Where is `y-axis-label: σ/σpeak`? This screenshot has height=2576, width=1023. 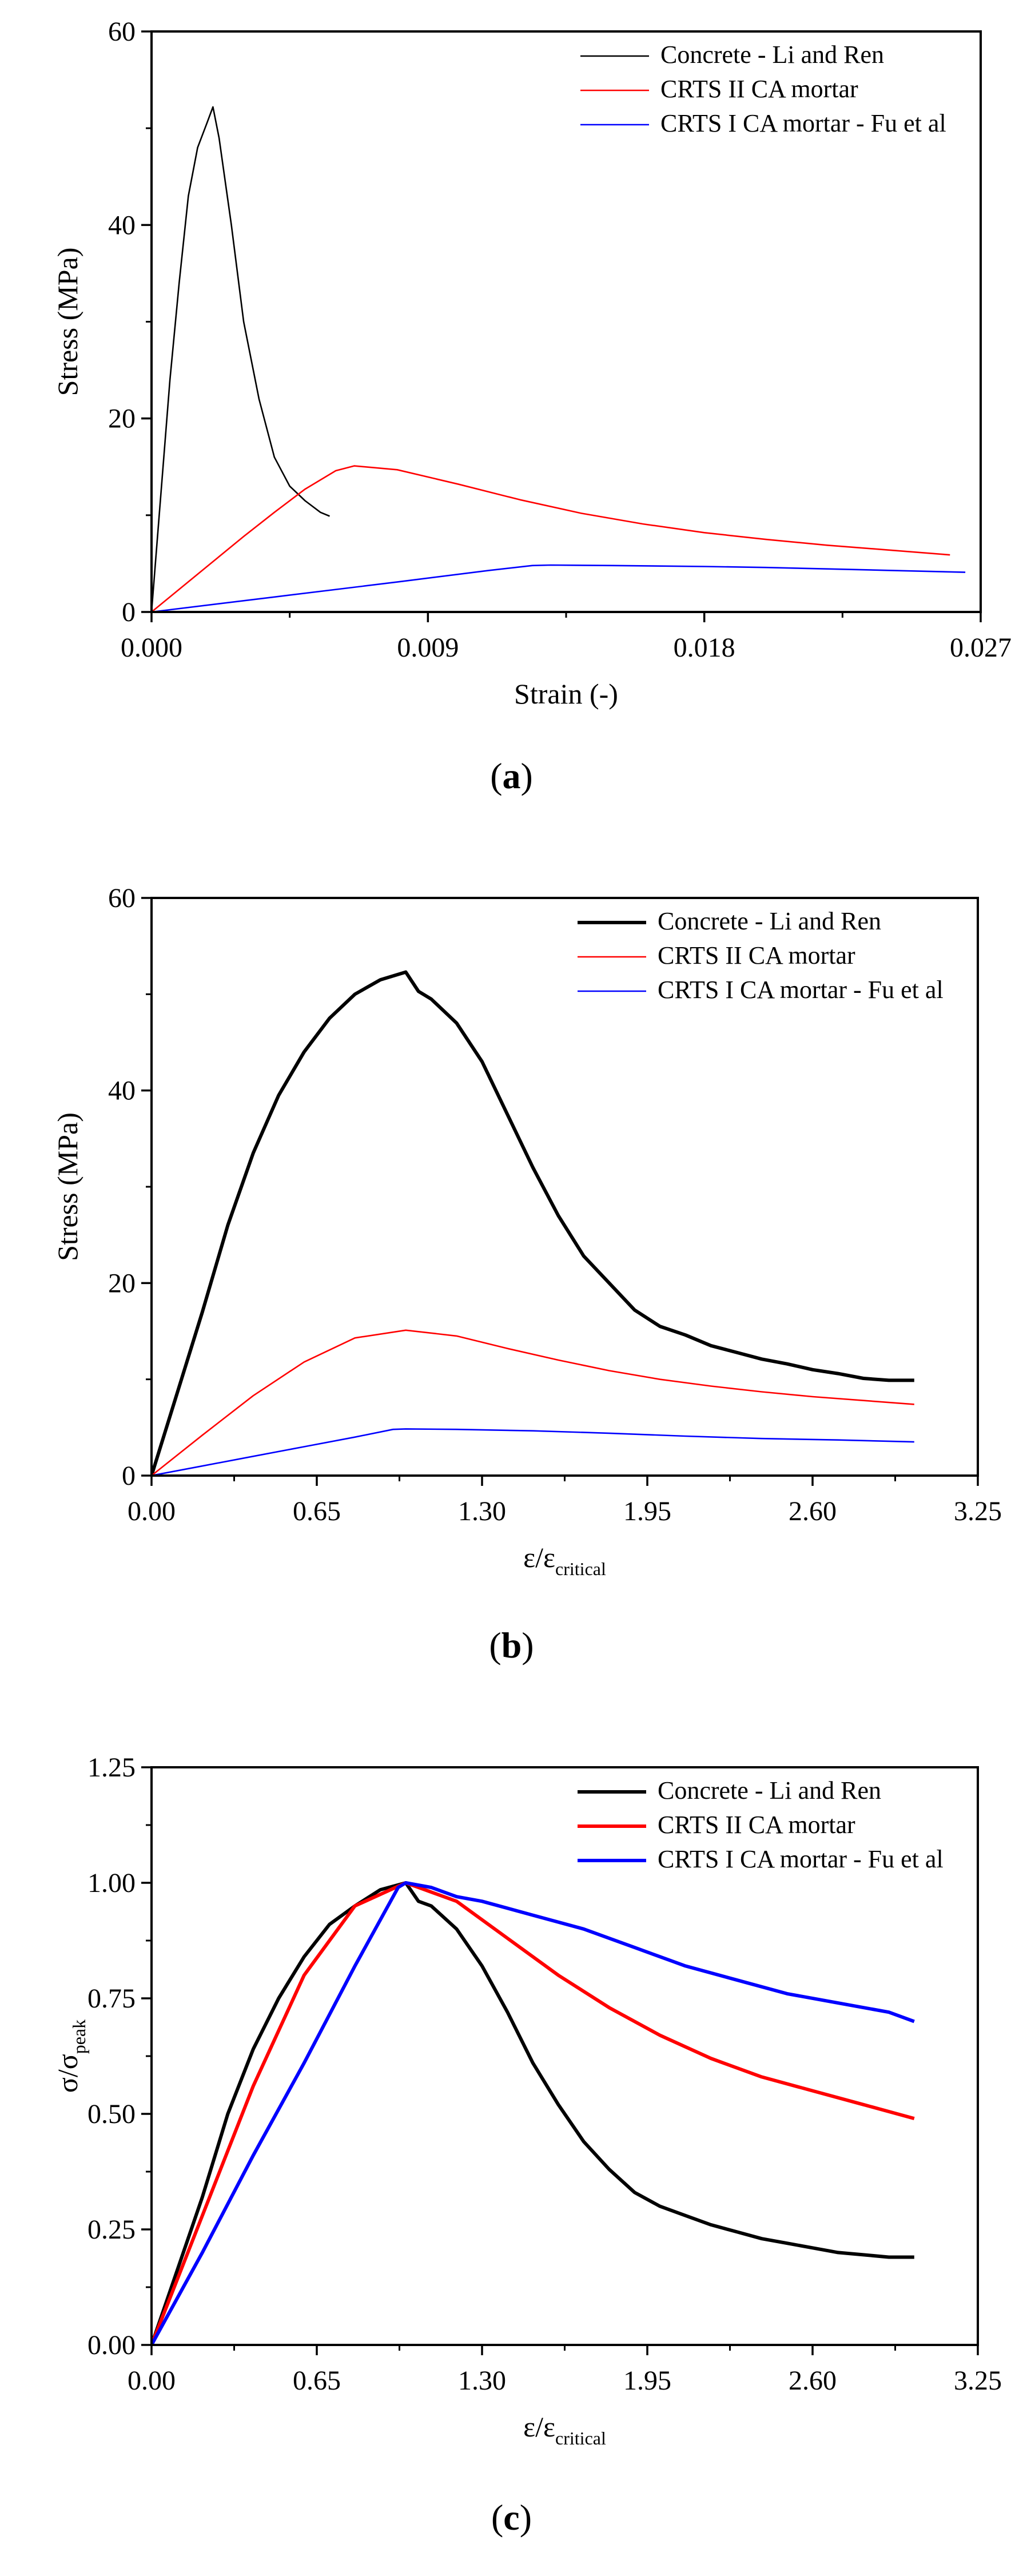 y-axis-label: σ/σpeak is located at coordinates (70, 2056).